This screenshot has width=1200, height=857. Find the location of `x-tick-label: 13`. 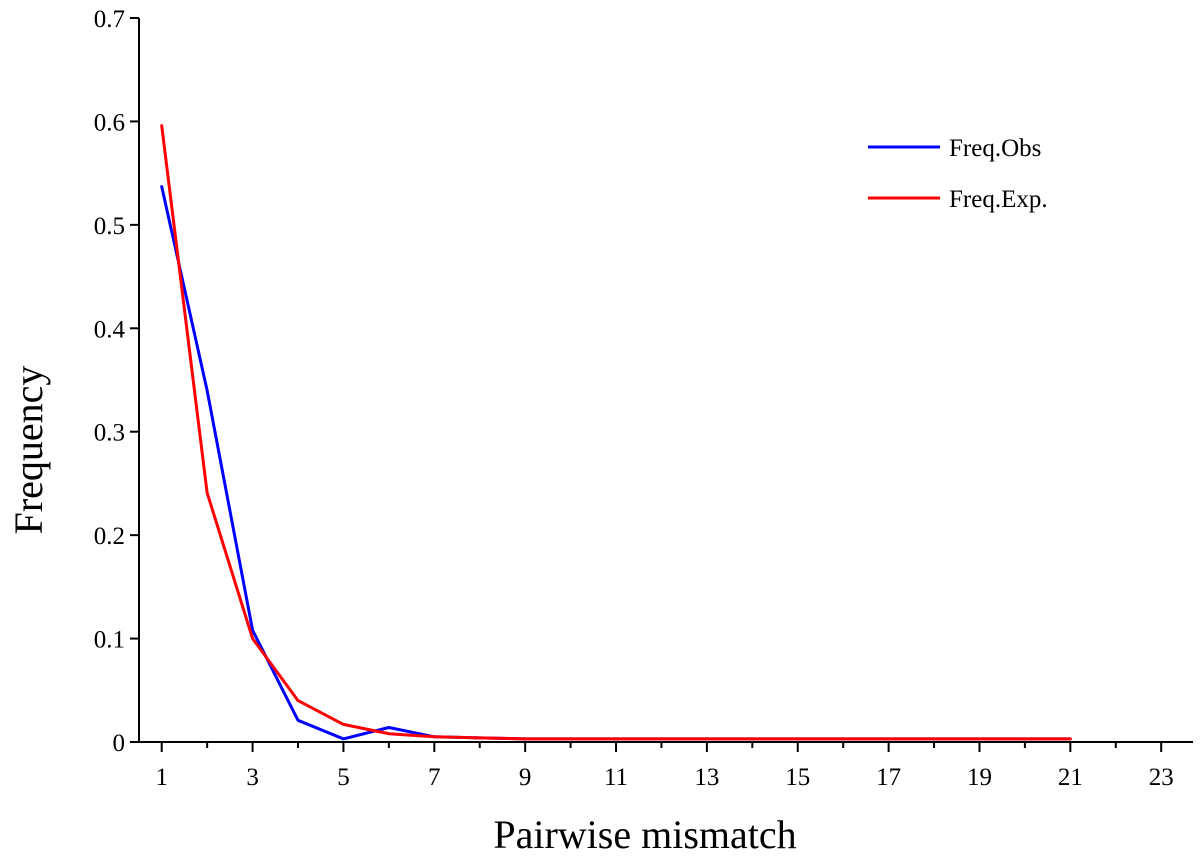

x-tick-label: 13 is located at coordinates (706, 777).